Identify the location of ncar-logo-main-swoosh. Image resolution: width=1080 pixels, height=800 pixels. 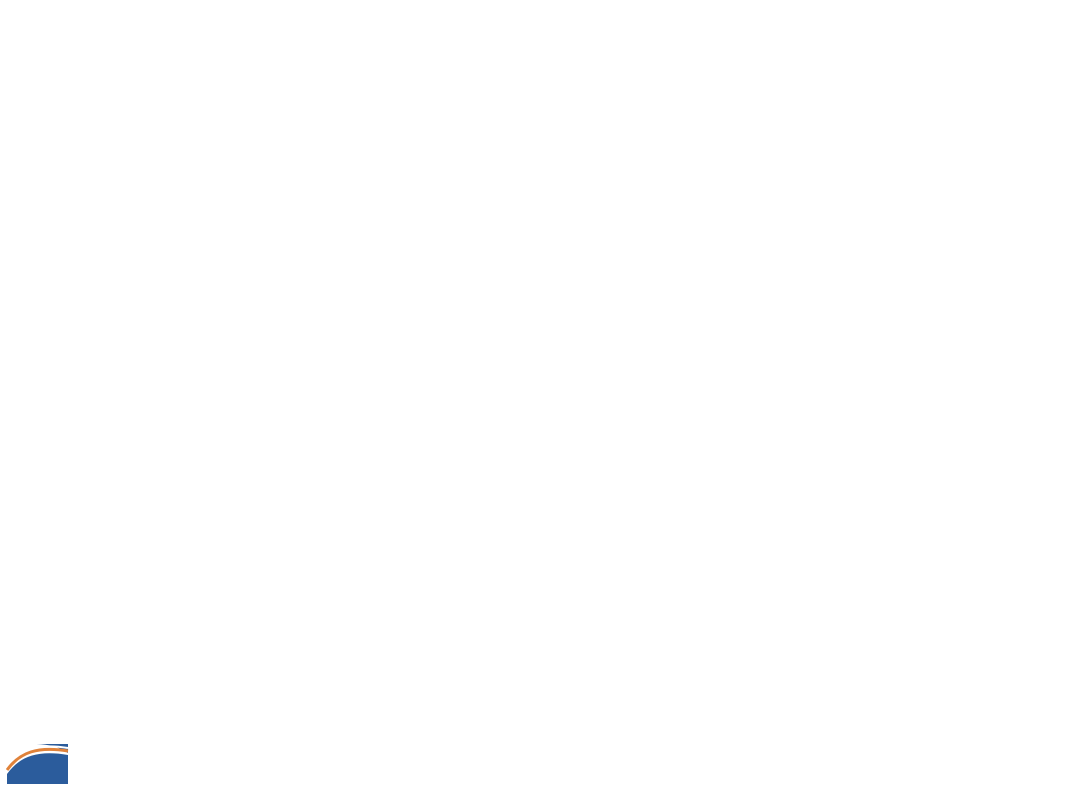
(37, 768).